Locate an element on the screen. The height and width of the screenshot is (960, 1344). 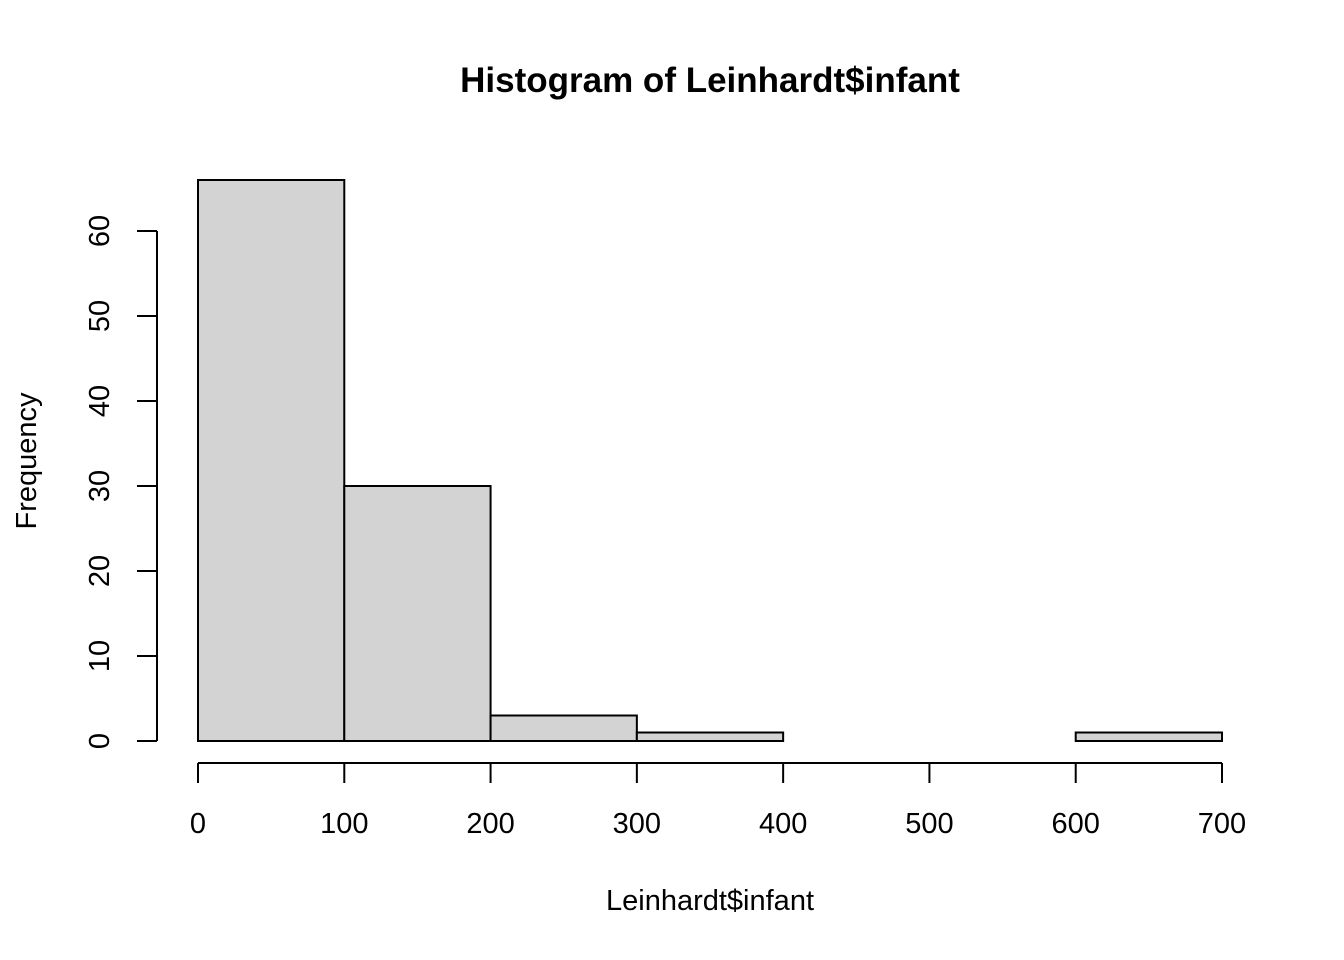
chart-title: Histogram of Leinhardt$infant is located at coordinates (710, 80).